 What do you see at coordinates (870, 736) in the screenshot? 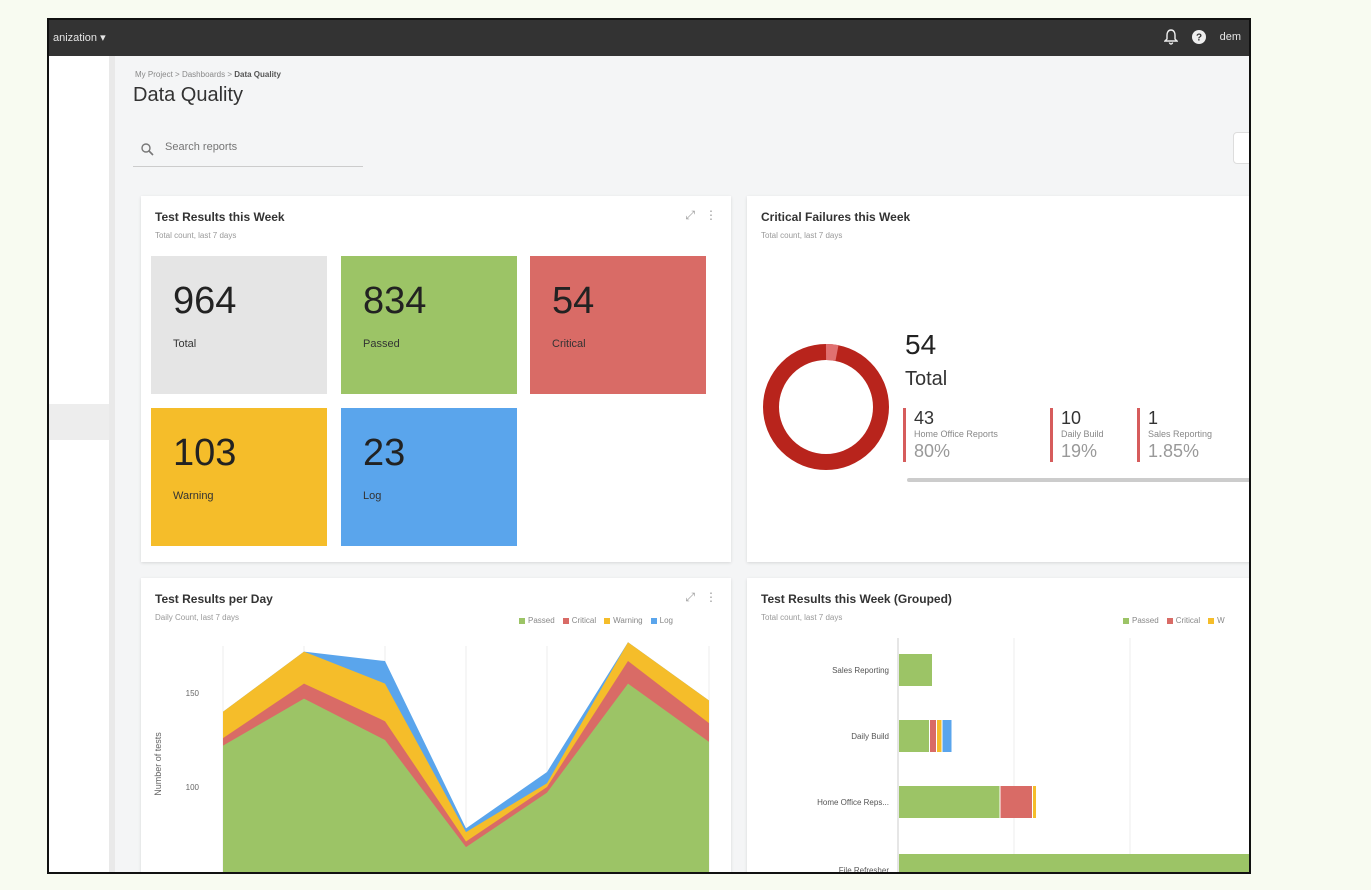
I see `category-label: Daily Build` at bounding box center [870, 736].